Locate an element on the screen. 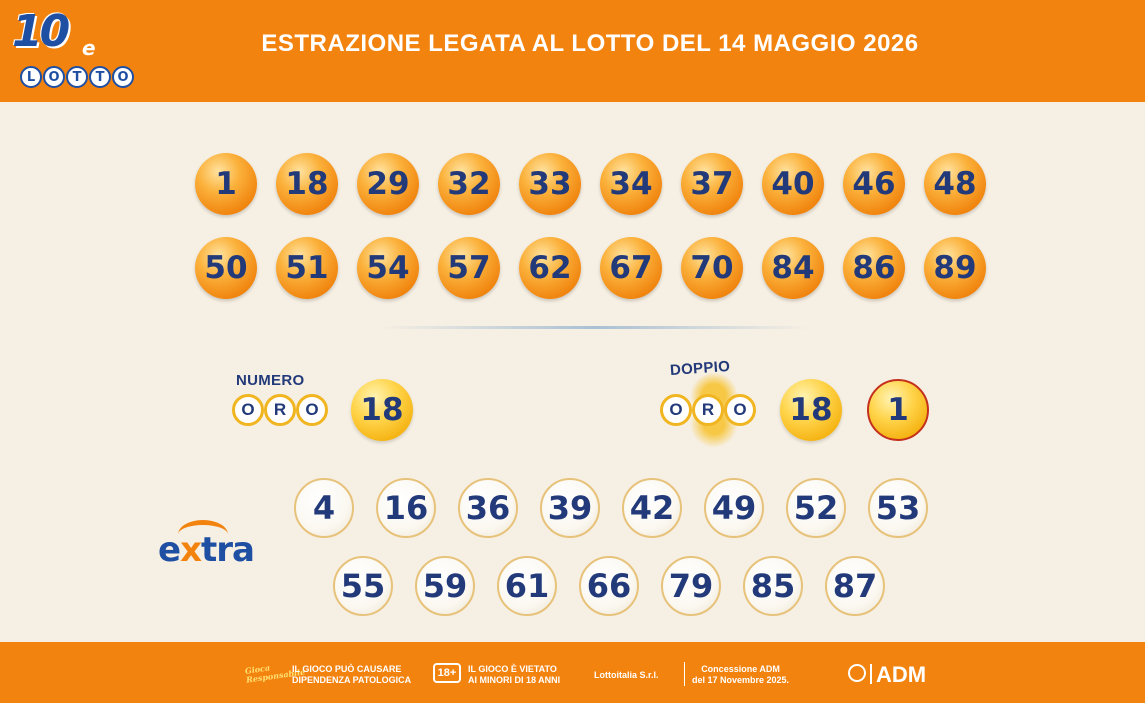 The height and width of the screenshot is (703, 1145). logo-letter: L is located at coordinates (31, 77).